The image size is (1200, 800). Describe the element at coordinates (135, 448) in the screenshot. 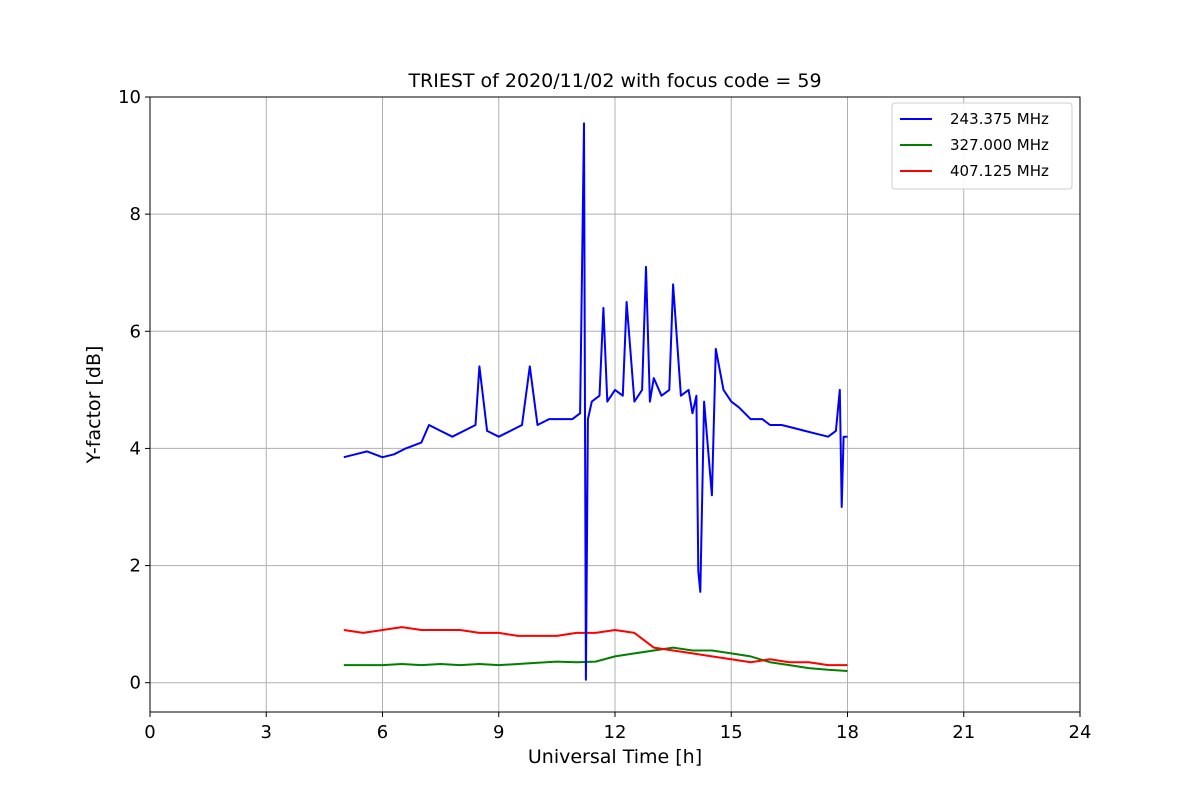

I see `y-tick-label: 4` at that location.